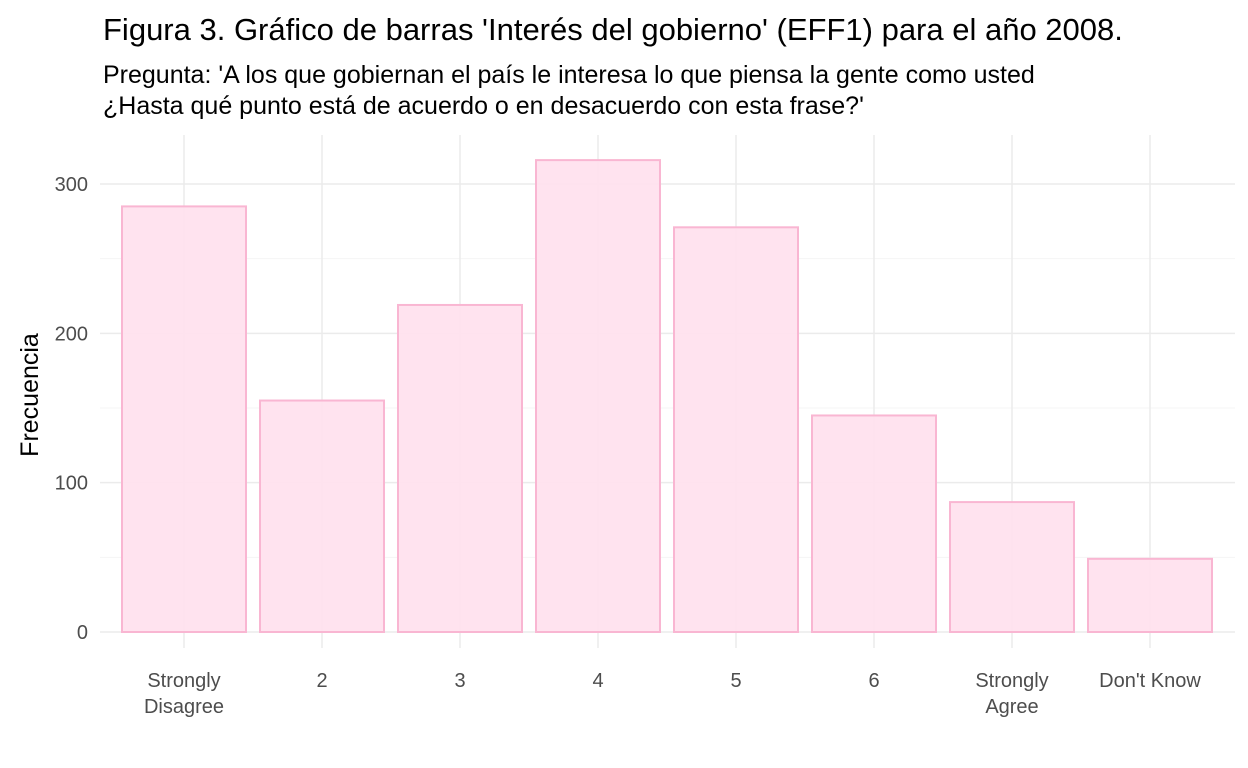 The width and height of the screenshot is (1248, 768). I want to click on y-tick-label-3: 300, so click(71, 185).